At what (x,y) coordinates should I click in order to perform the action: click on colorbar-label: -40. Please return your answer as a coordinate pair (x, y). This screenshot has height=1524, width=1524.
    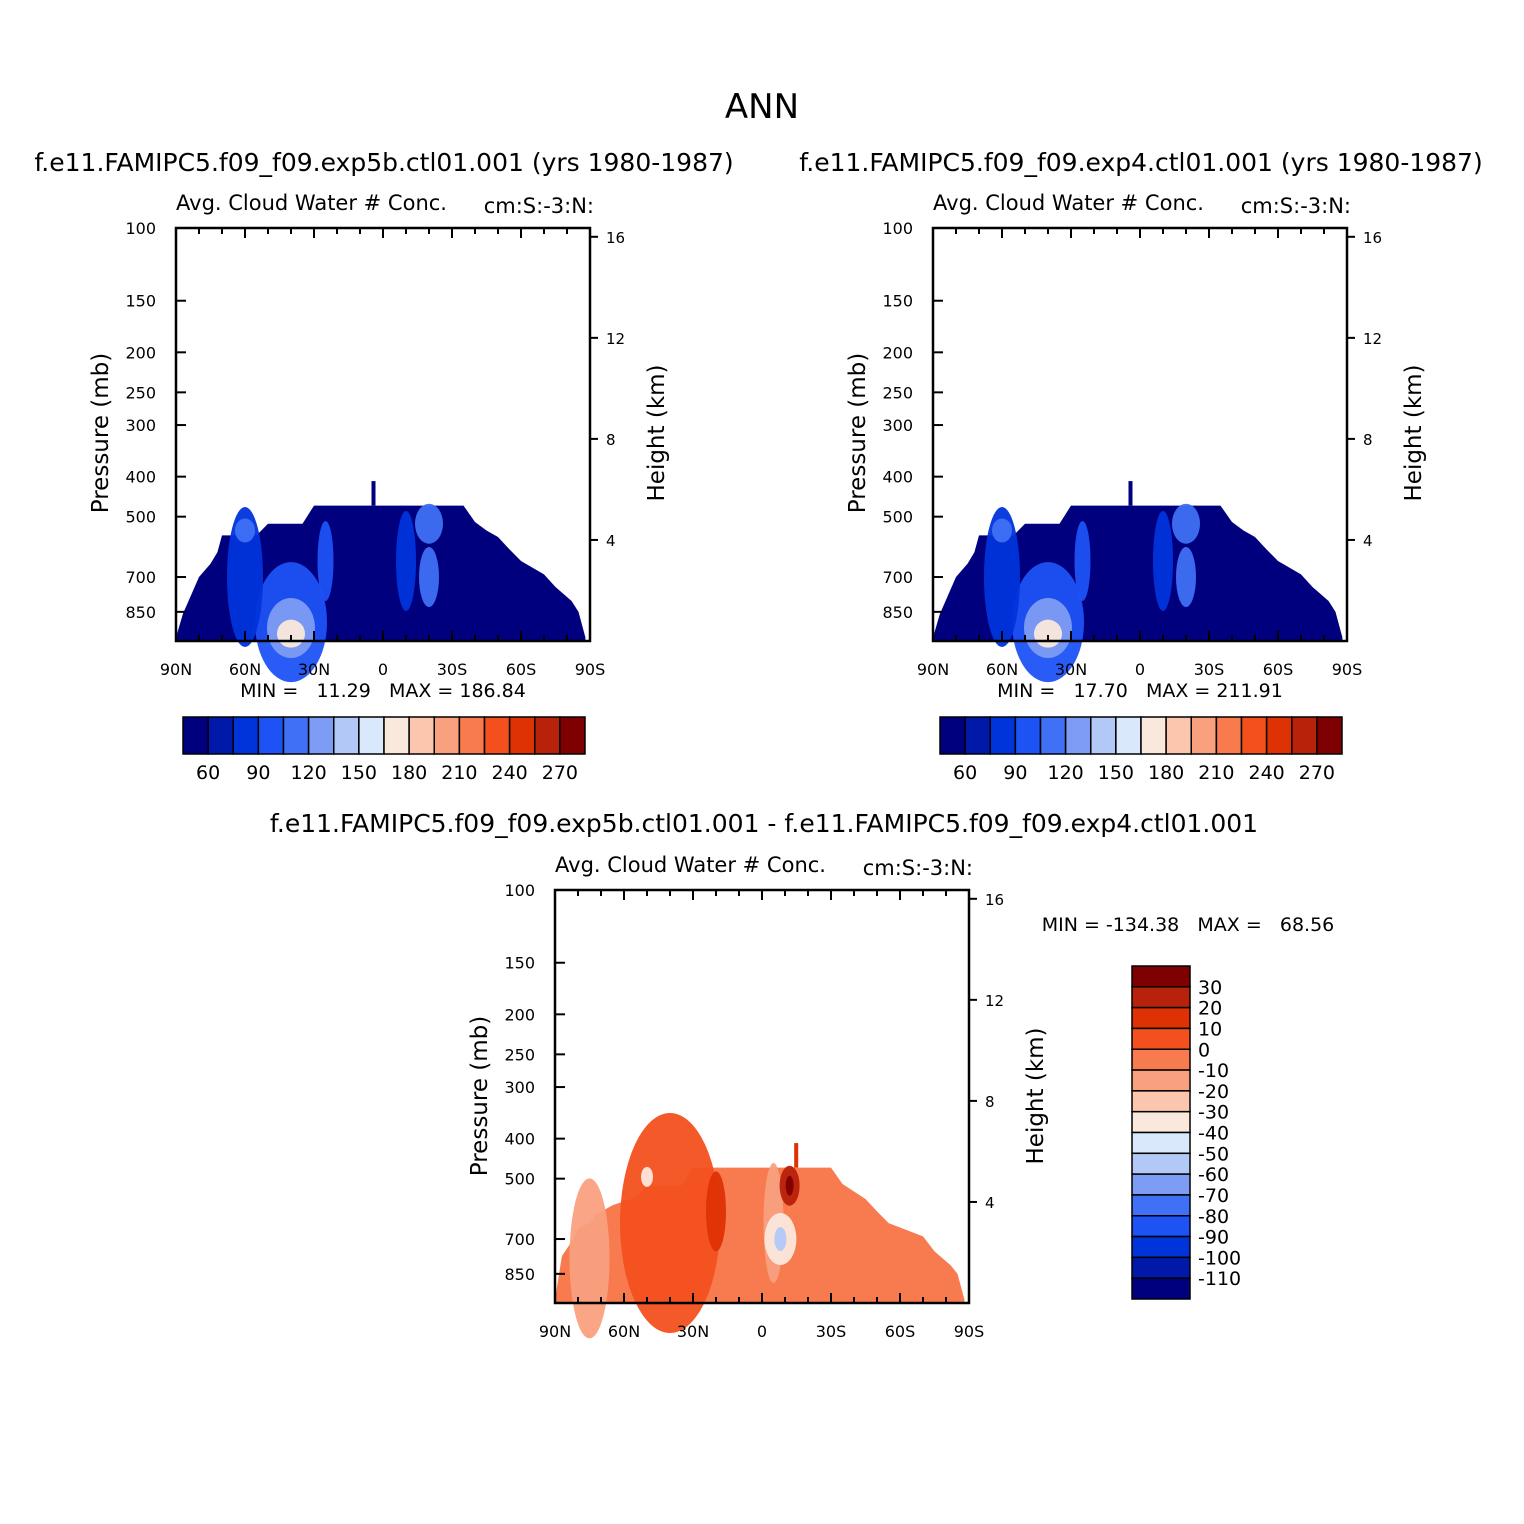
    Looking at the image, I should click on (1213, 1134).